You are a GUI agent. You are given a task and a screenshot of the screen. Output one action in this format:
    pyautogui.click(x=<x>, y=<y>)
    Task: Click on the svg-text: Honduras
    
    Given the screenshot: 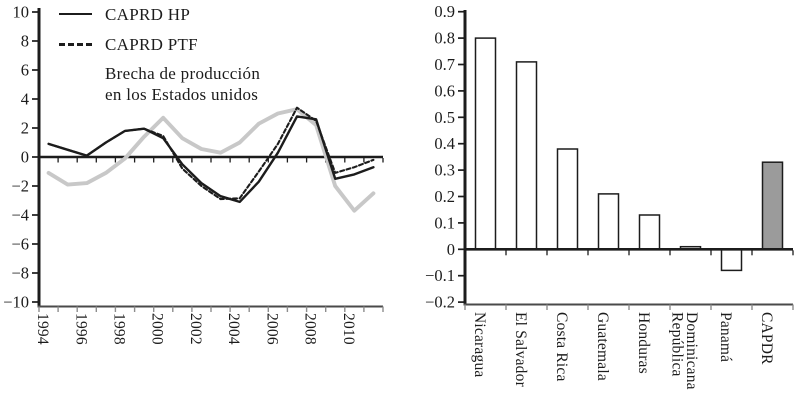 What is the action you would take?
    pyautogui.click(x=643, y=343)
    